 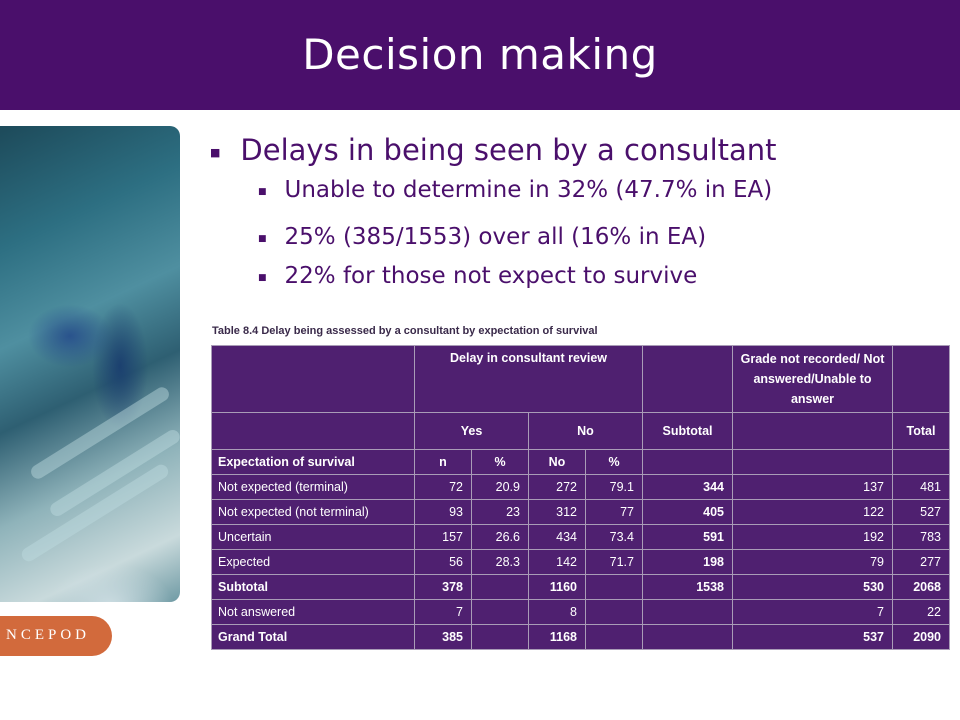 I want to click on table-cell-no-n: 142, so click(x=557, y=562).